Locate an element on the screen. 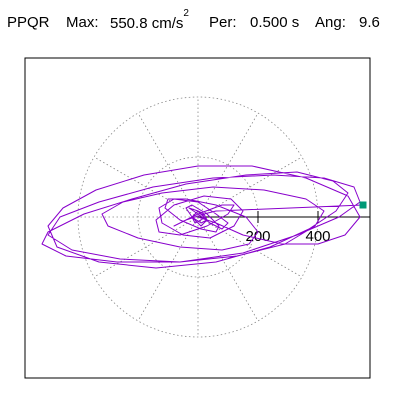 This screenshot has height=400, width=400. max-label: Max: is located at coordinates (82, 22).